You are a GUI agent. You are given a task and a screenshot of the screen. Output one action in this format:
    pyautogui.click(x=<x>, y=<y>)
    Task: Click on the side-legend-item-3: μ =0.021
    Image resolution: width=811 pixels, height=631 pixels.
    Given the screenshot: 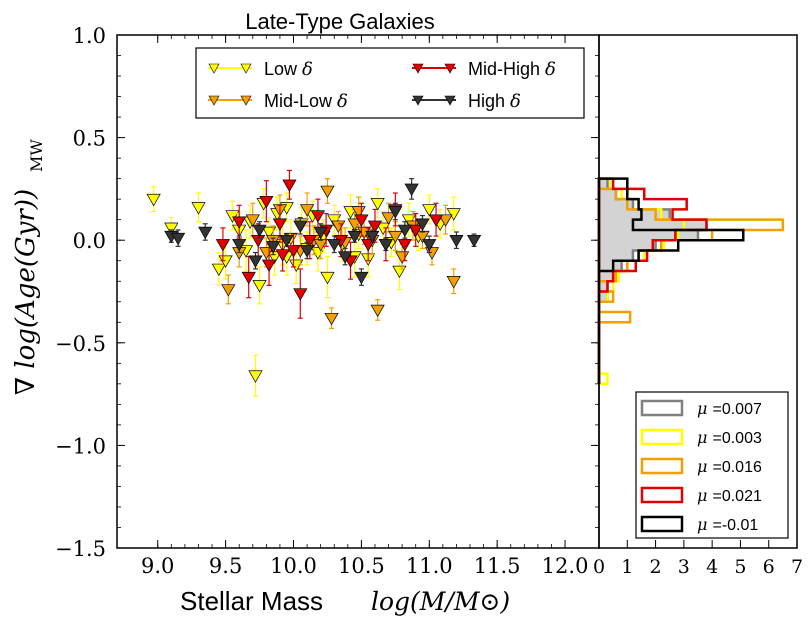 What is the action you would take?
    pyautogui.click(x=701, y=495)
    